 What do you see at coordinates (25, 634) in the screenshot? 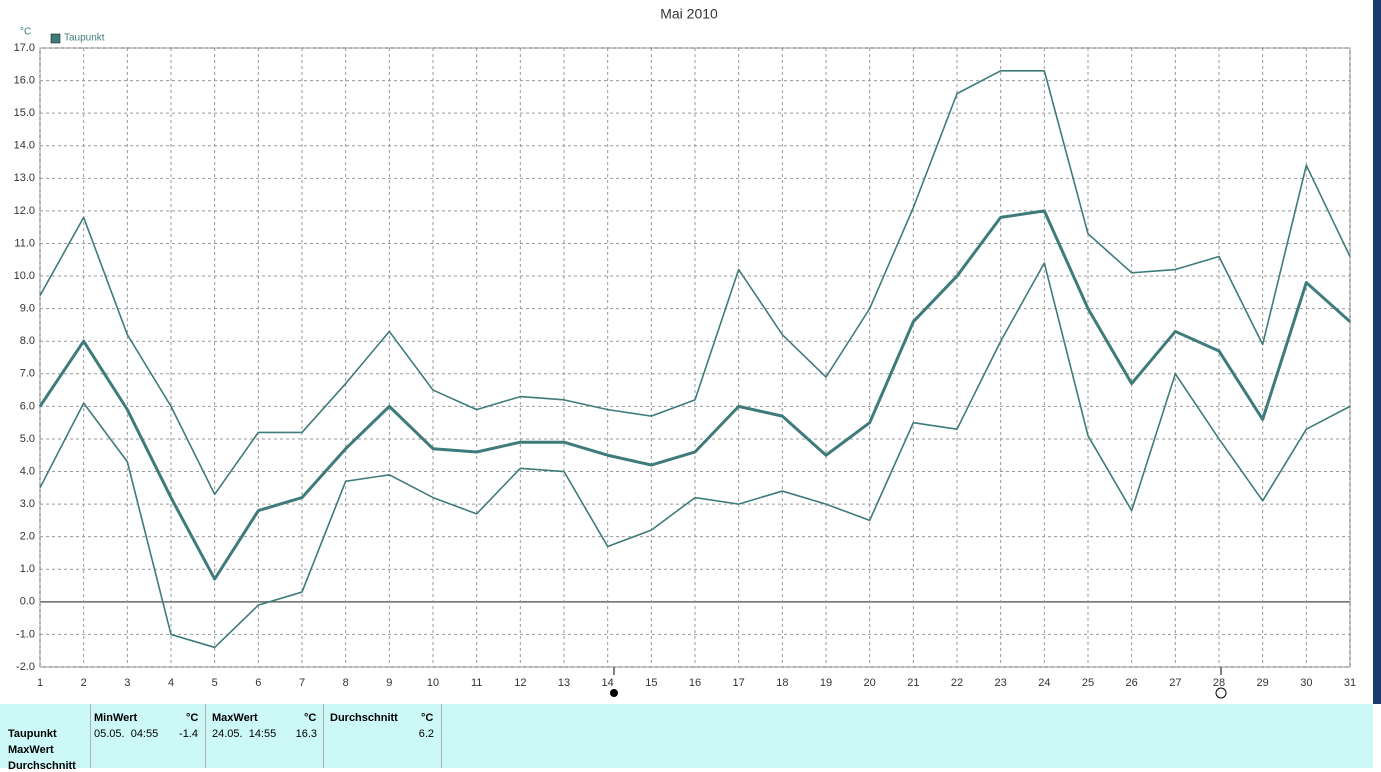
I see `y-tick-label: -1.0` at bounding box center [25, 634].